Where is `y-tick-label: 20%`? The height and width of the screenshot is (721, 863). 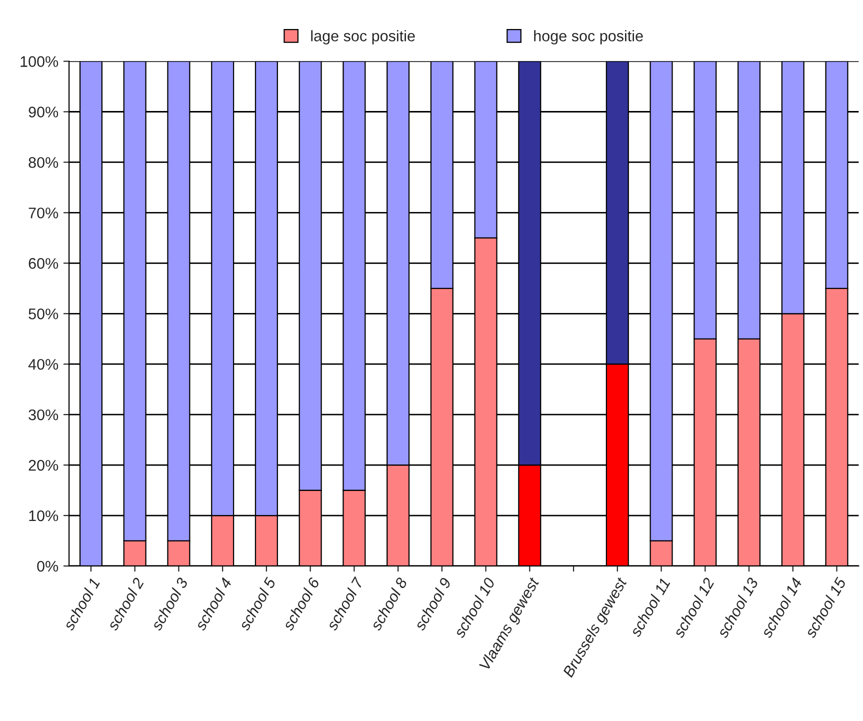
y-tick-label: 20% is located at coordinates (43, 465).